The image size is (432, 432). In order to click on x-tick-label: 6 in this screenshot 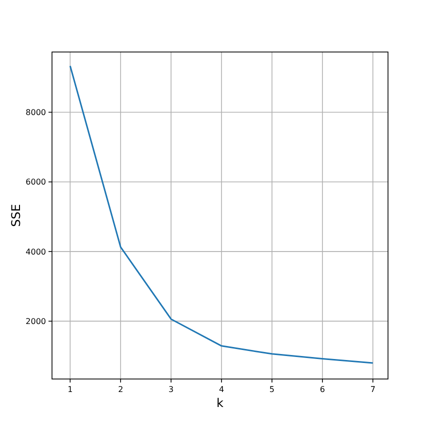, I will do `click(322, 389)`.